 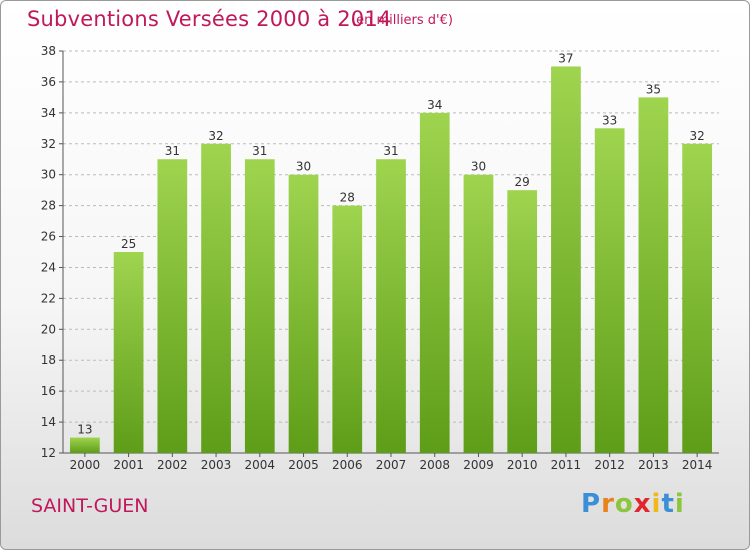 I want to click on logo-letter: P, so click(x=591, y=504).